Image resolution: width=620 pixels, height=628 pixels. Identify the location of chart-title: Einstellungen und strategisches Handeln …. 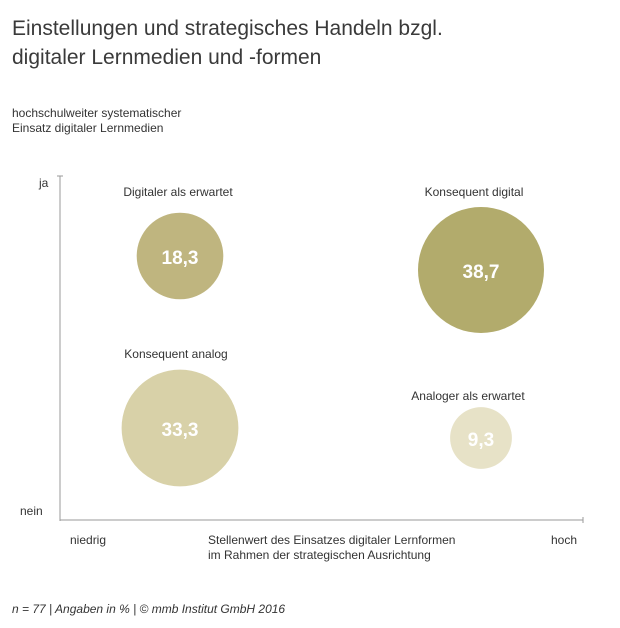
(307, 43).